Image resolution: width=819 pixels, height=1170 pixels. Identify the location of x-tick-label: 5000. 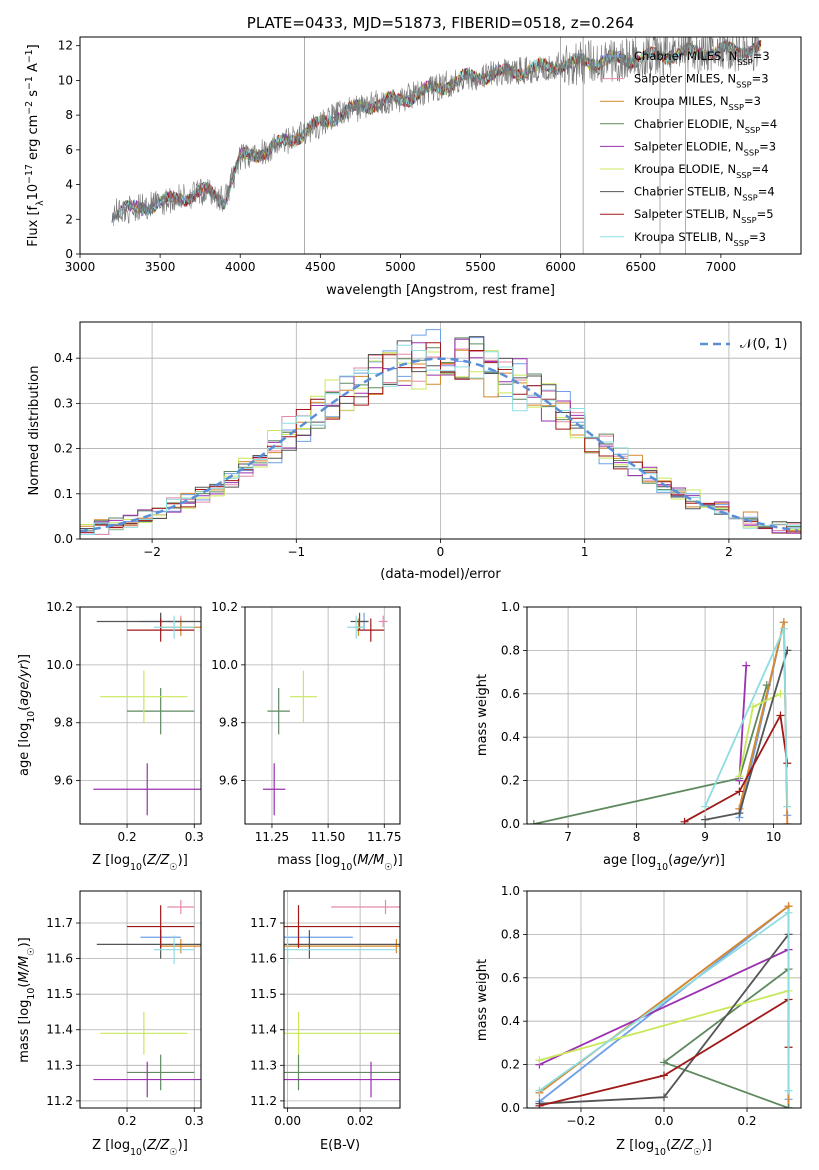
(400, 267).